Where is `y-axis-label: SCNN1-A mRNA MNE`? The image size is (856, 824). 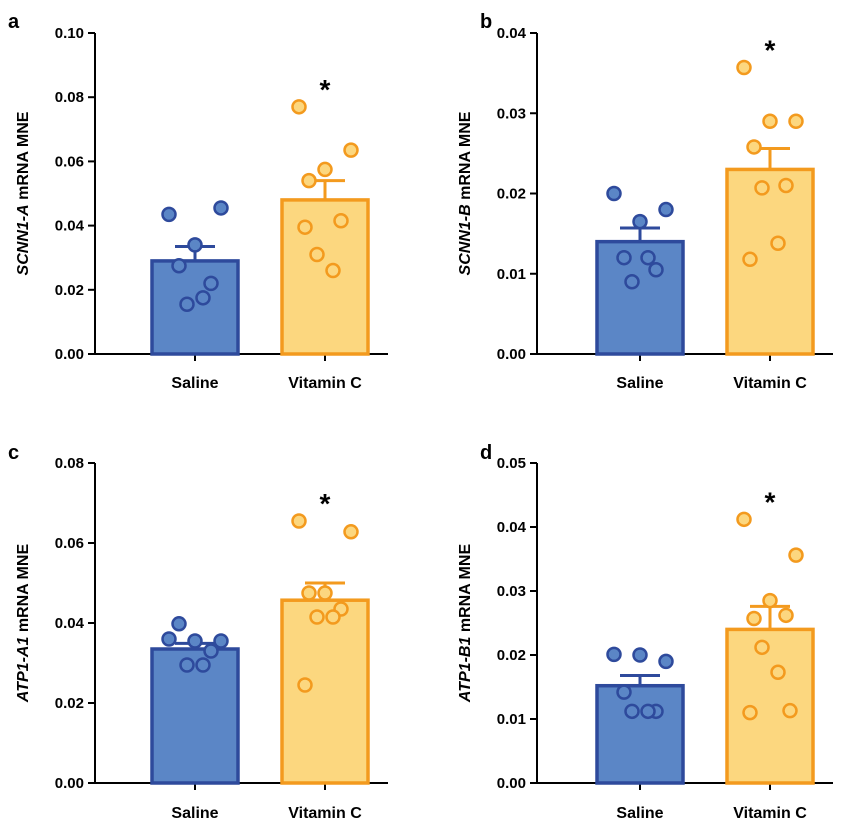 y-axis-label: SCNN1-A mRNA MNE is located at coordinates (23, 193).